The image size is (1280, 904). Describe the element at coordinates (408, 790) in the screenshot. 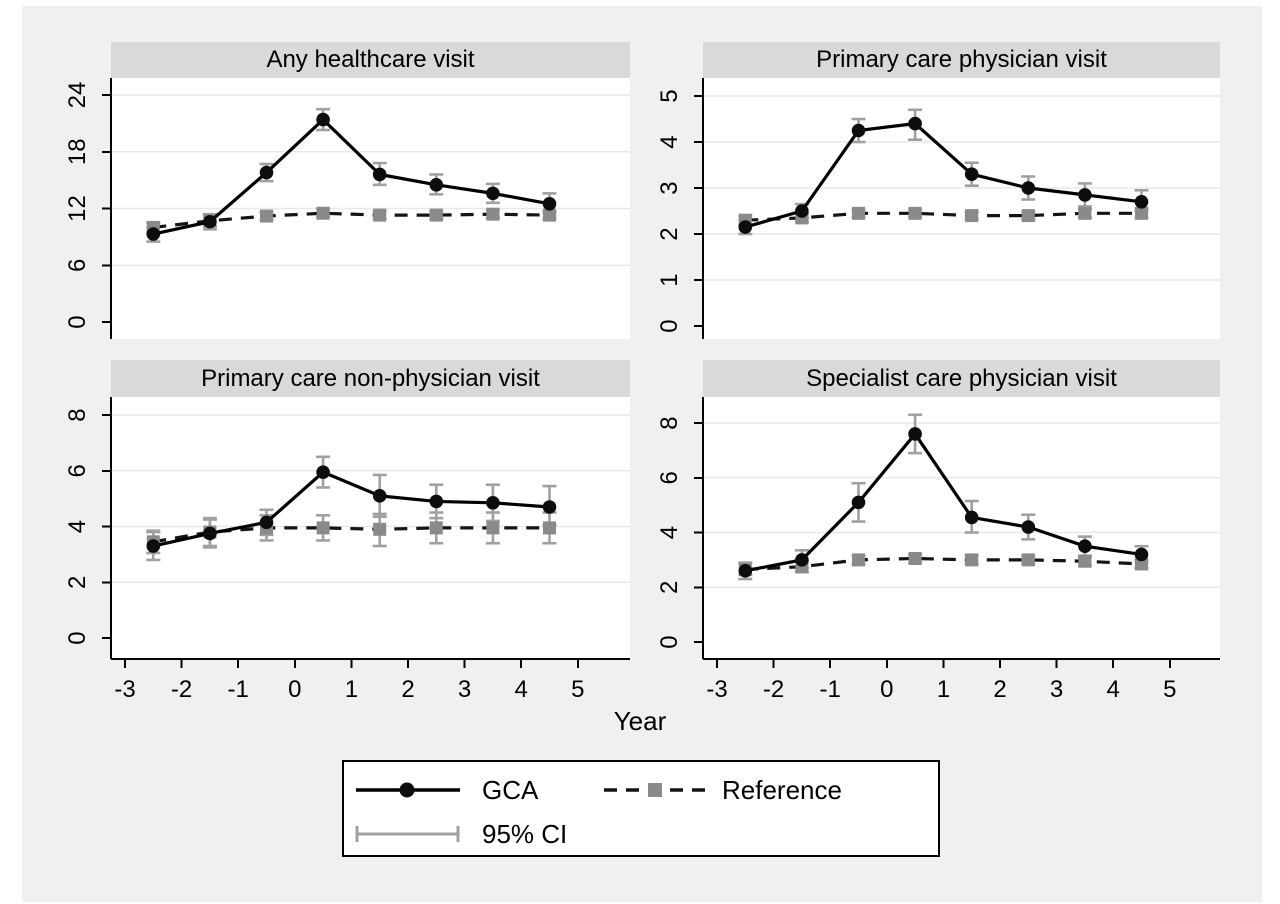

I see `gca-line-sample-icon` at that location.